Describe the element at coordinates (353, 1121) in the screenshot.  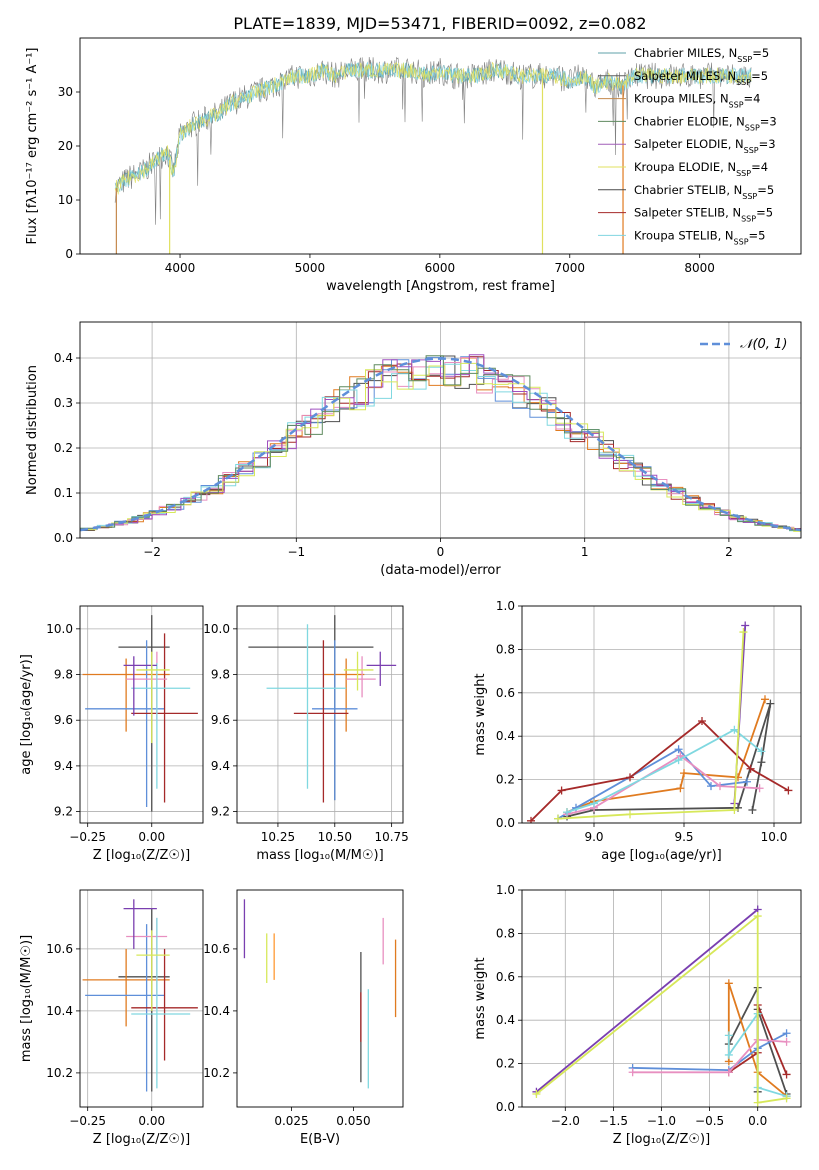
I see `xtick-label-1: 0.050` at that location.